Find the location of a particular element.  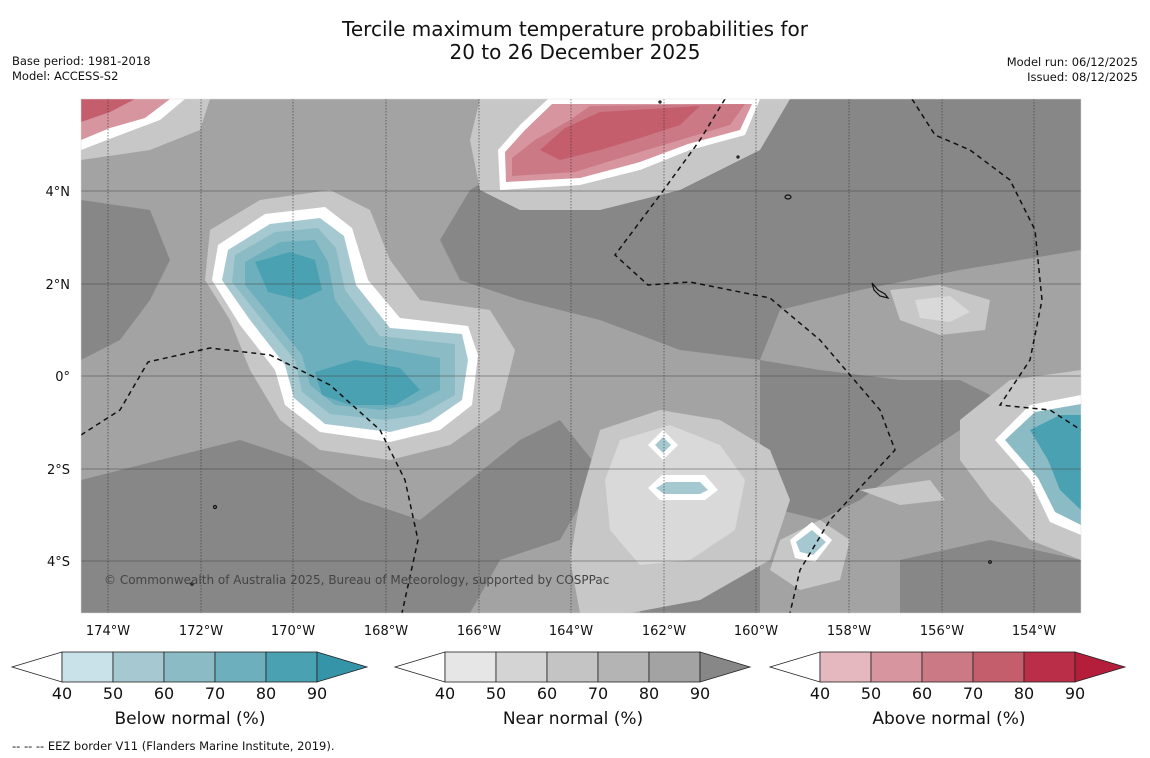

lon-label: 160°W is located at coordinates (756, 631).